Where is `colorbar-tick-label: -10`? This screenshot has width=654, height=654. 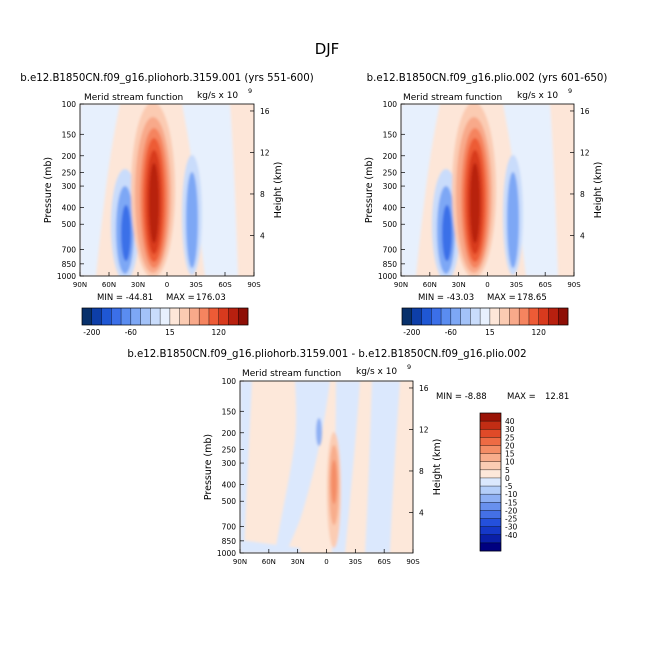
colorbar-tick-label: -10 is located at coordinates (511, 494).